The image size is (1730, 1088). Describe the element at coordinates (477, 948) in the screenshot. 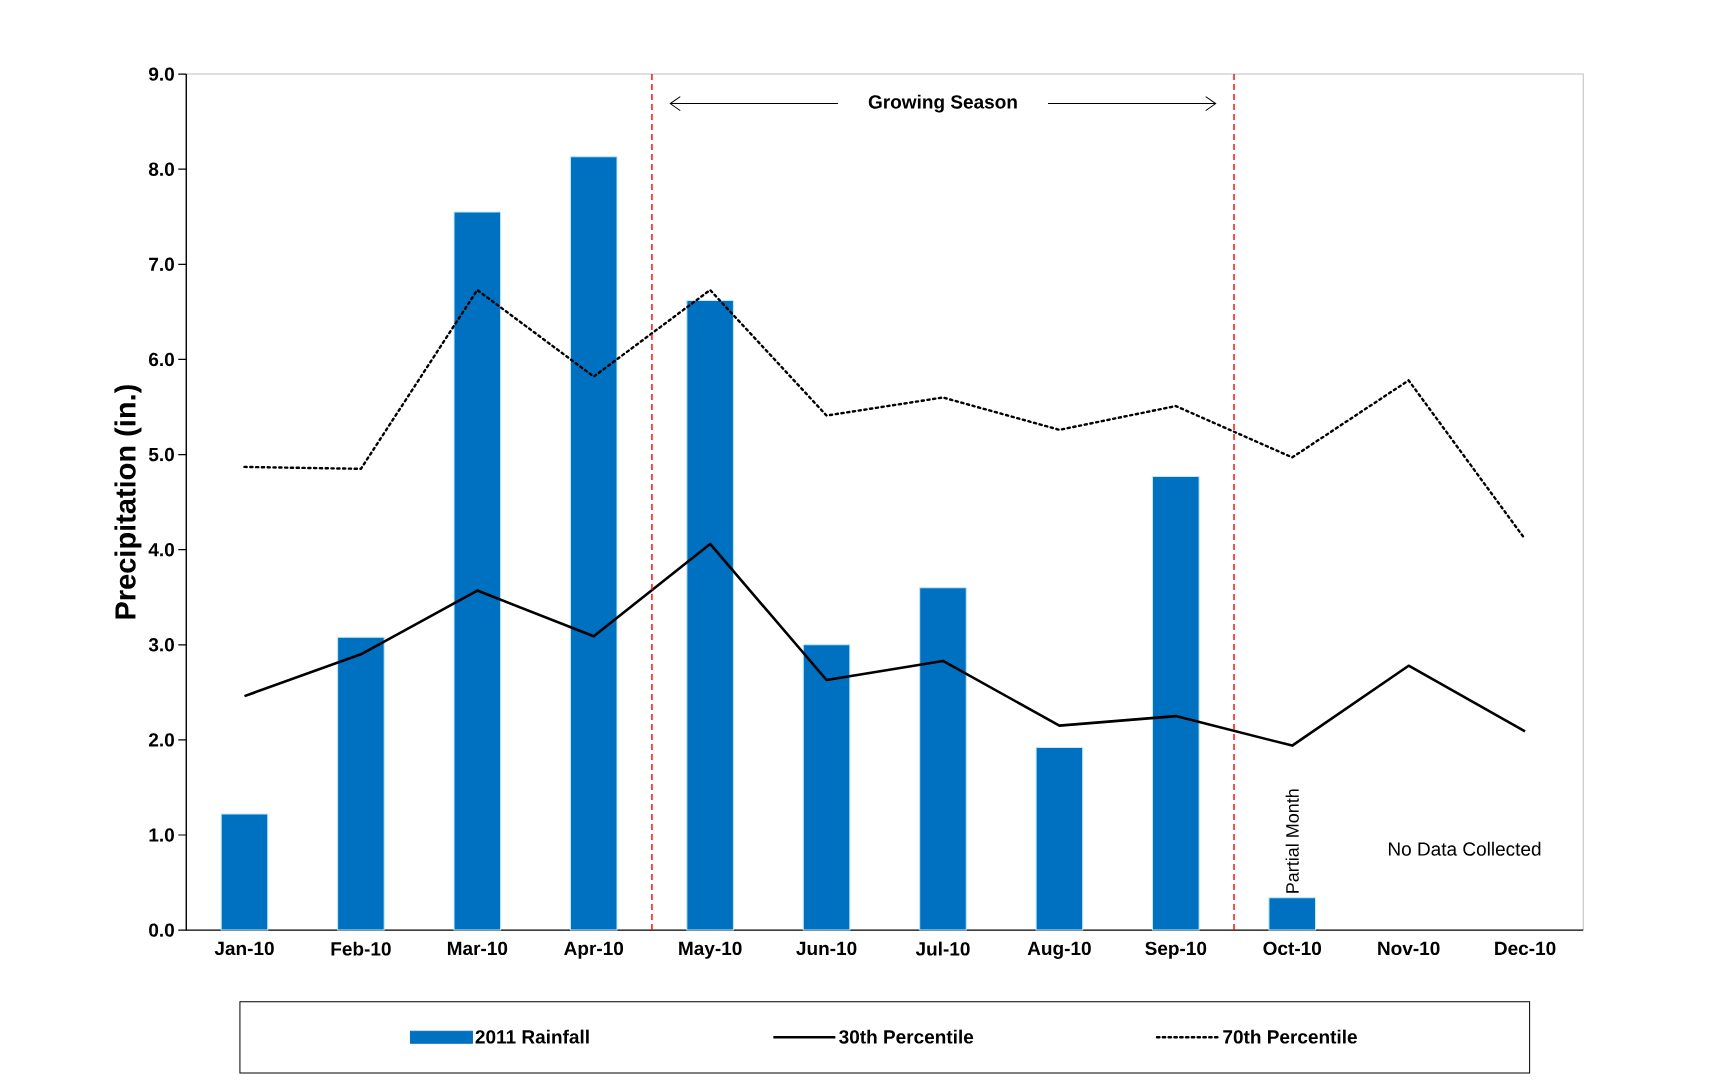

I see `x-tick-label: Mar-10` at that location.